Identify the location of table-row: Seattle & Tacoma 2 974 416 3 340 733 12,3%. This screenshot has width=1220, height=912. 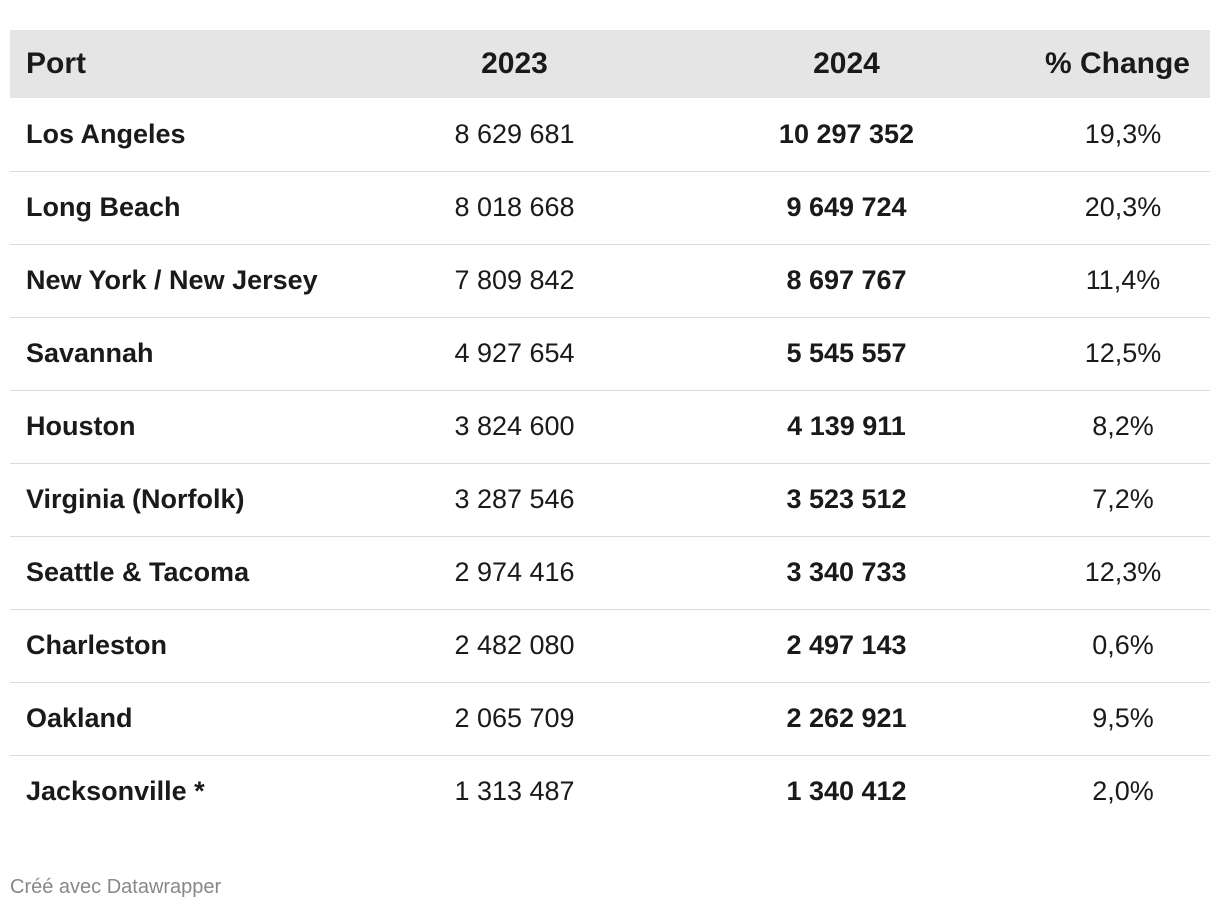
(610, 572).